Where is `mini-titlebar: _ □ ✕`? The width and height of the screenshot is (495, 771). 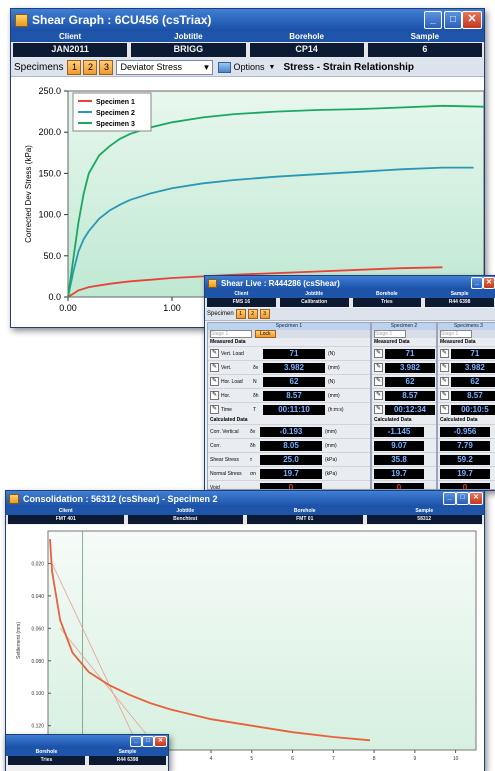 mini-titlebar: _ □ ✕ is located at coordinates (87, 741).